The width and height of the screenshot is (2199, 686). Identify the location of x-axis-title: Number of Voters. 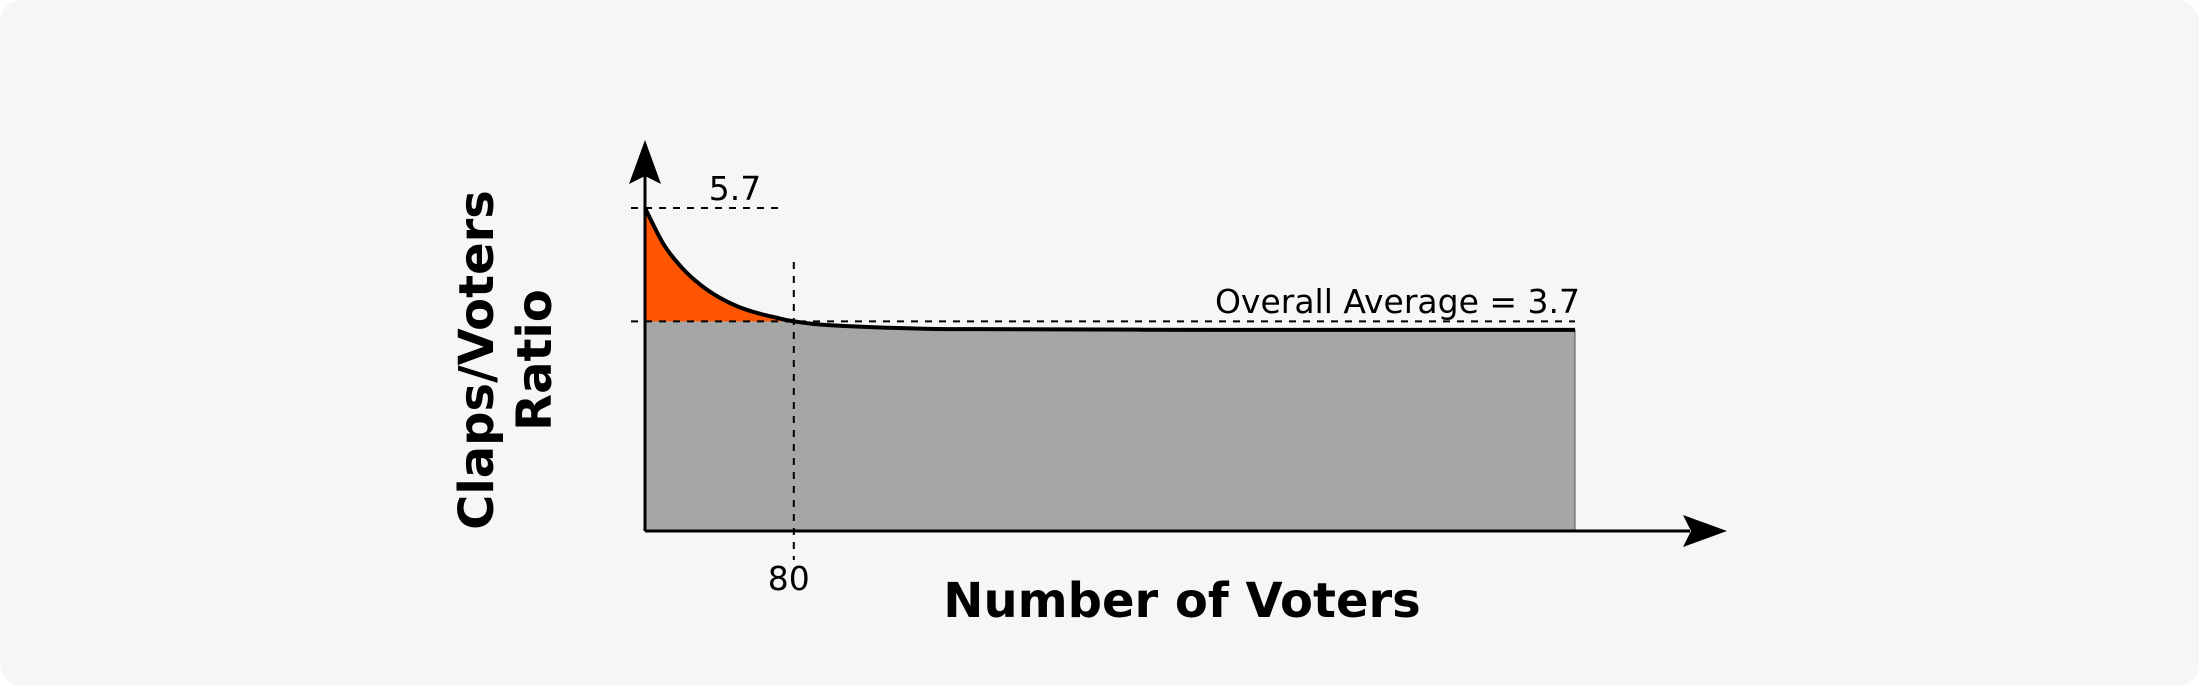
(1181, 601).